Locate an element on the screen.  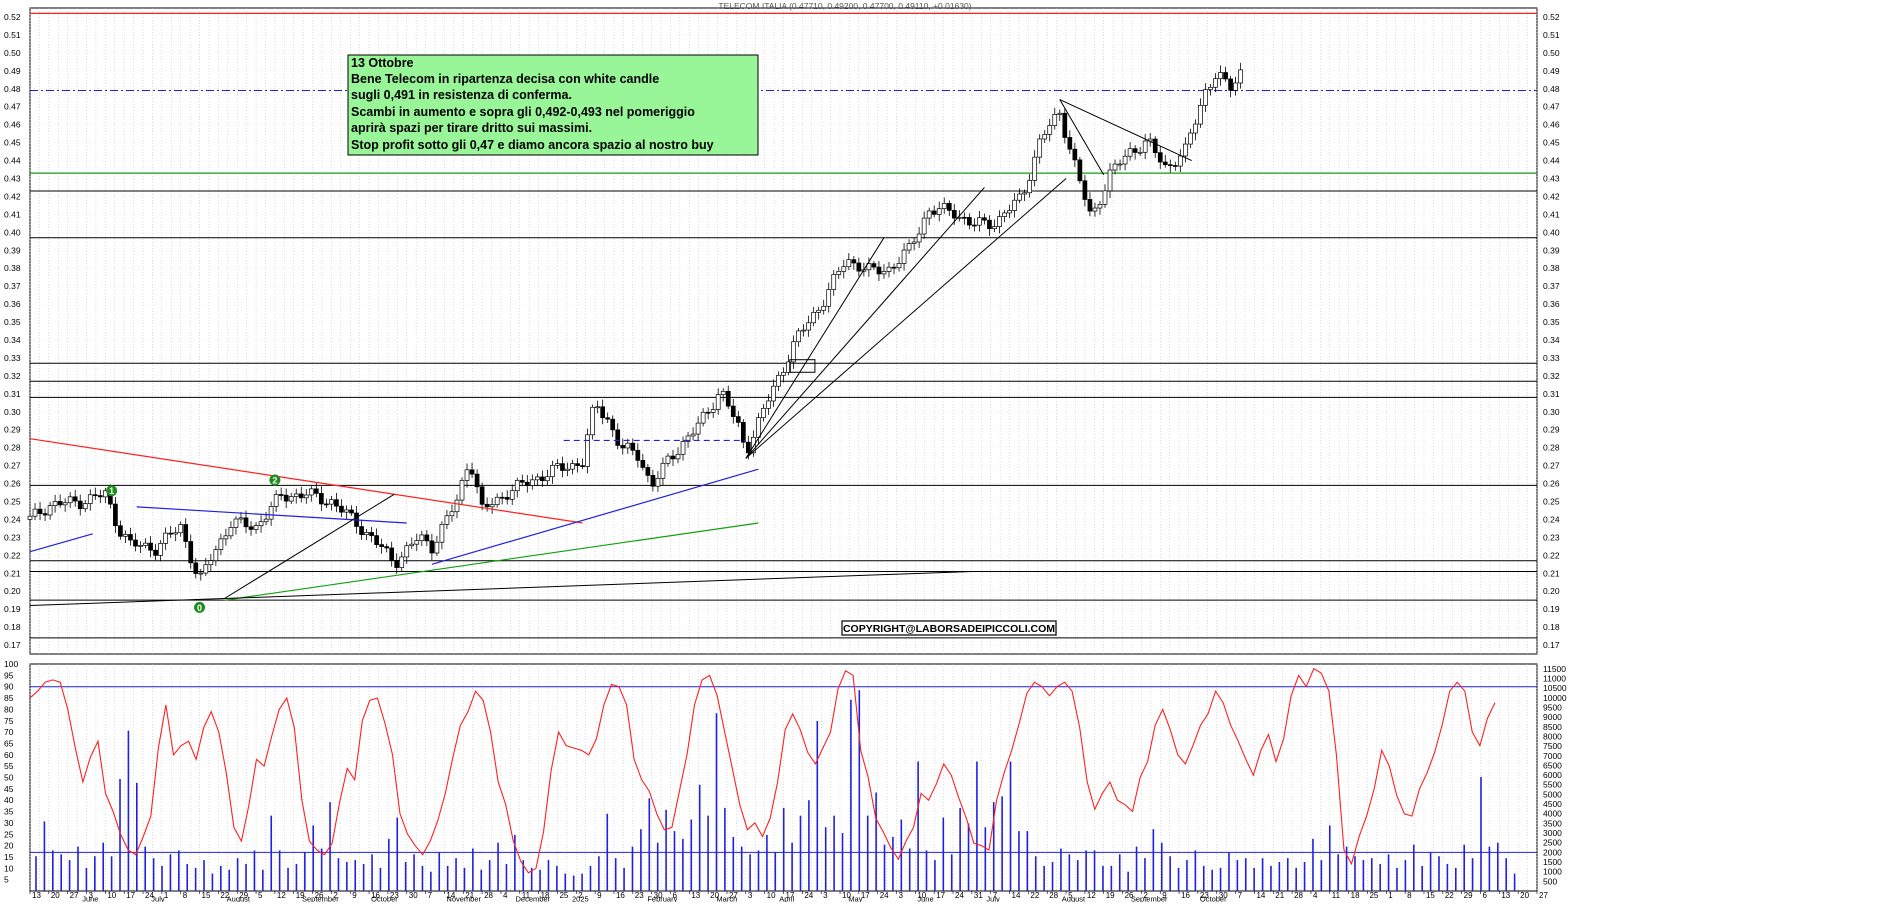
price-tick-right: 0.49 is located at coordinates (1551, 71).